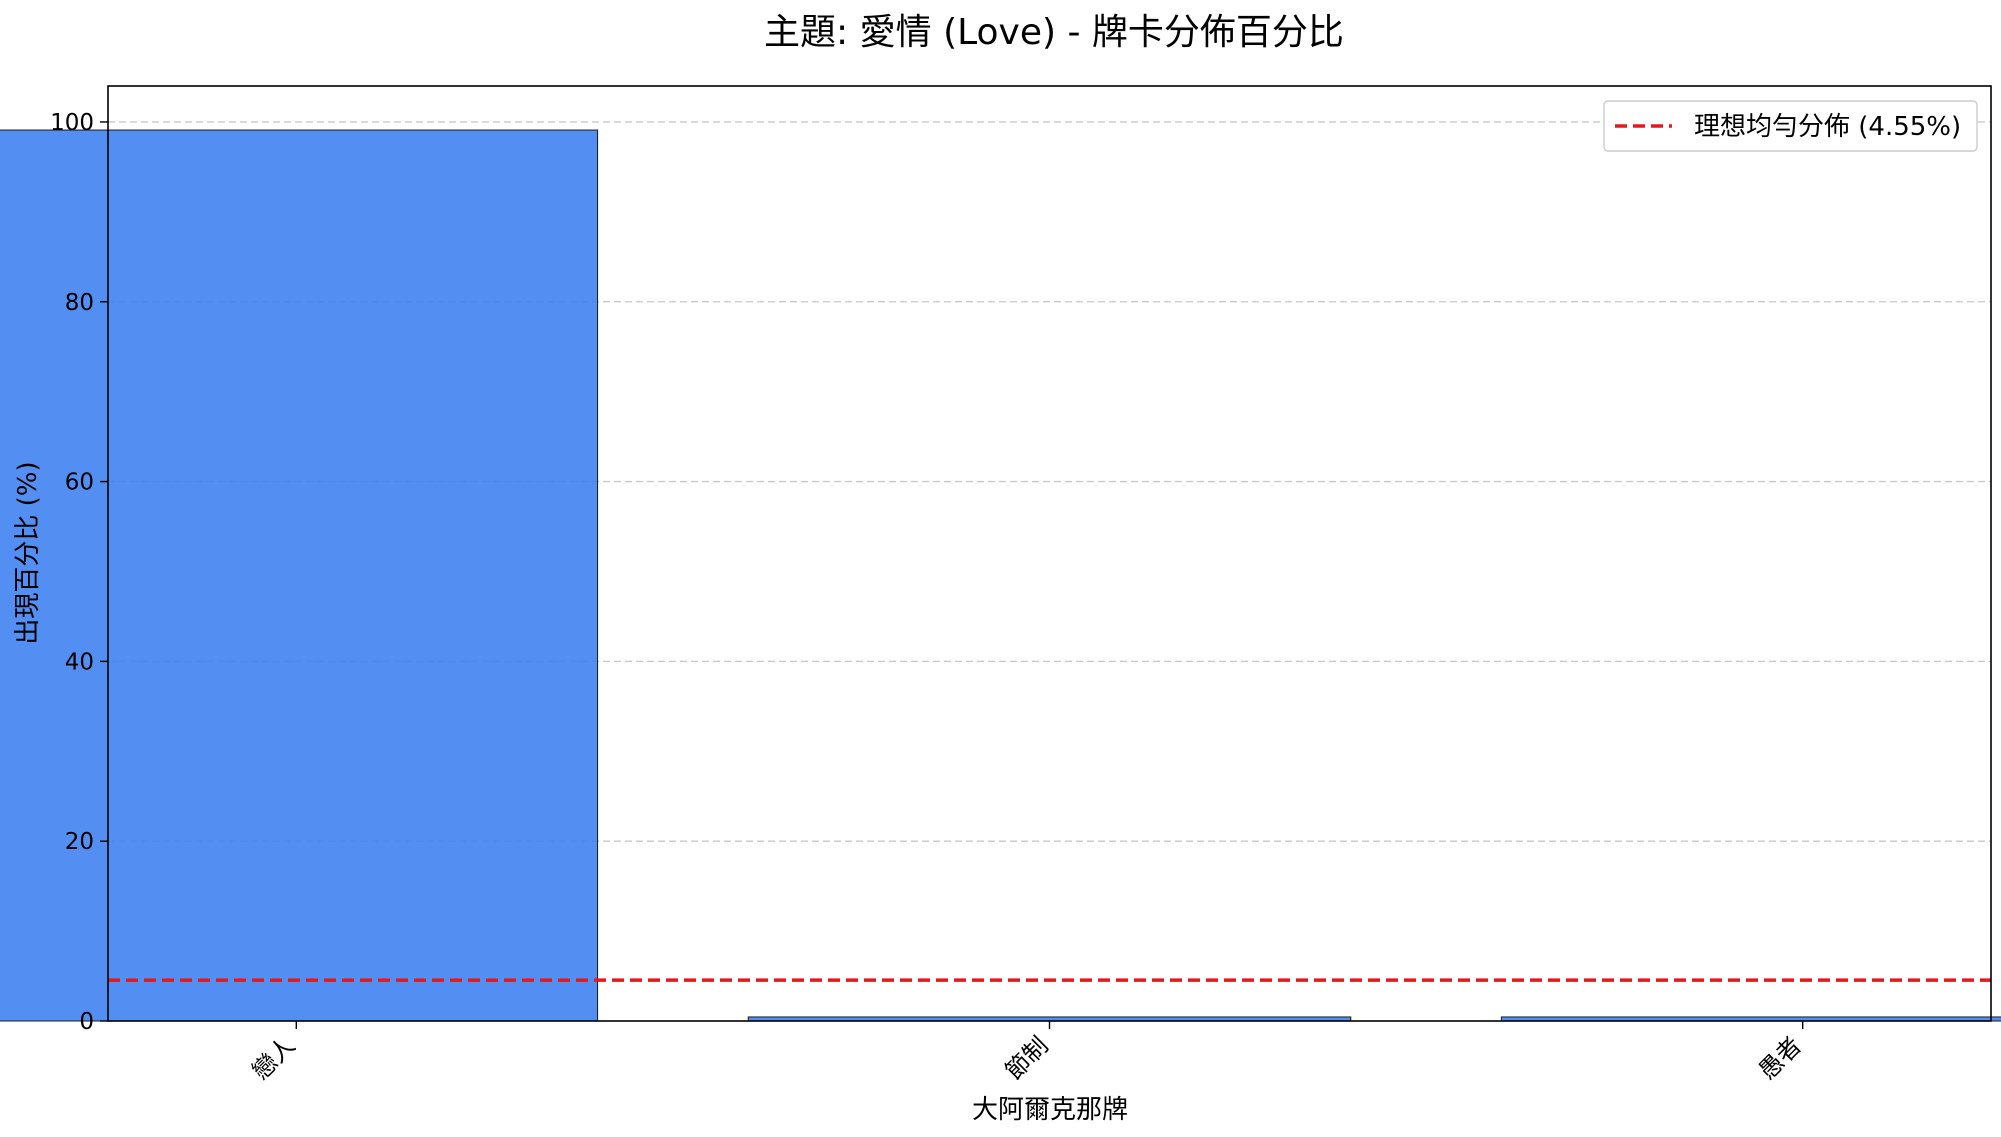  What do you see at coordinates (1050, 1110) in the screenshot?
I see `x-axis-label: 大阿爾克那牌` at bounding box center [1050, 1110].